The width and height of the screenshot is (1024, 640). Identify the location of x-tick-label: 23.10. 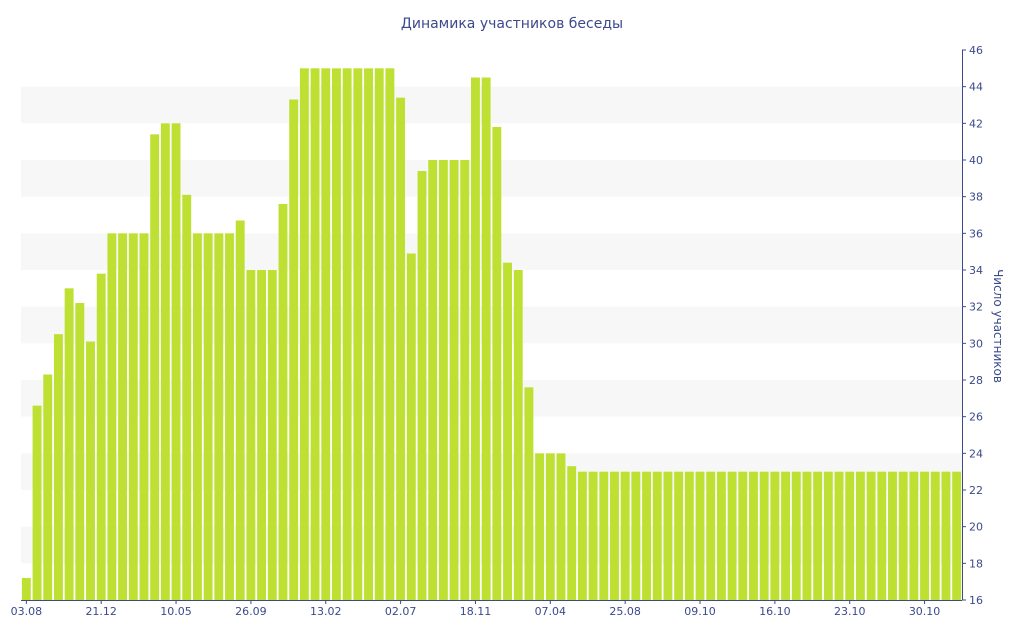
(850, 611).